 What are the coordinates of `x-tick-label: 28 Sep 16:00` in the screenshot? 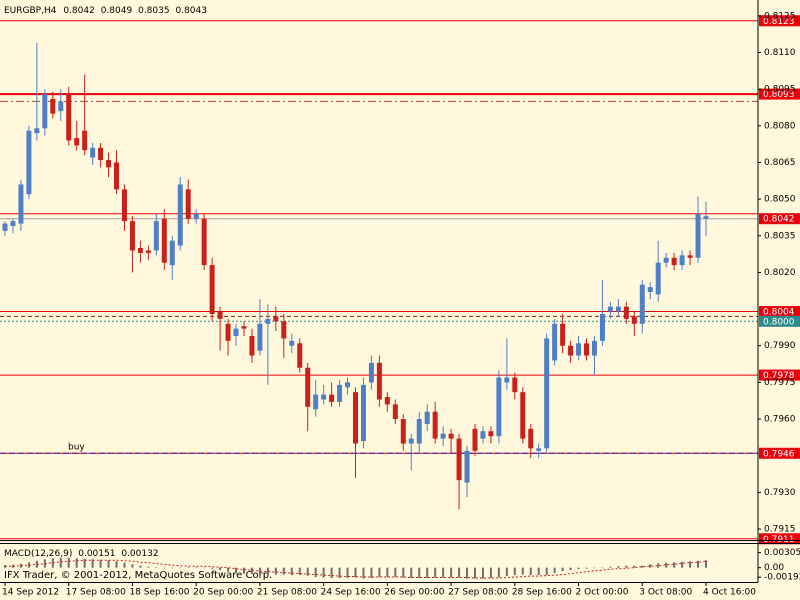 It's located at (542, 593).